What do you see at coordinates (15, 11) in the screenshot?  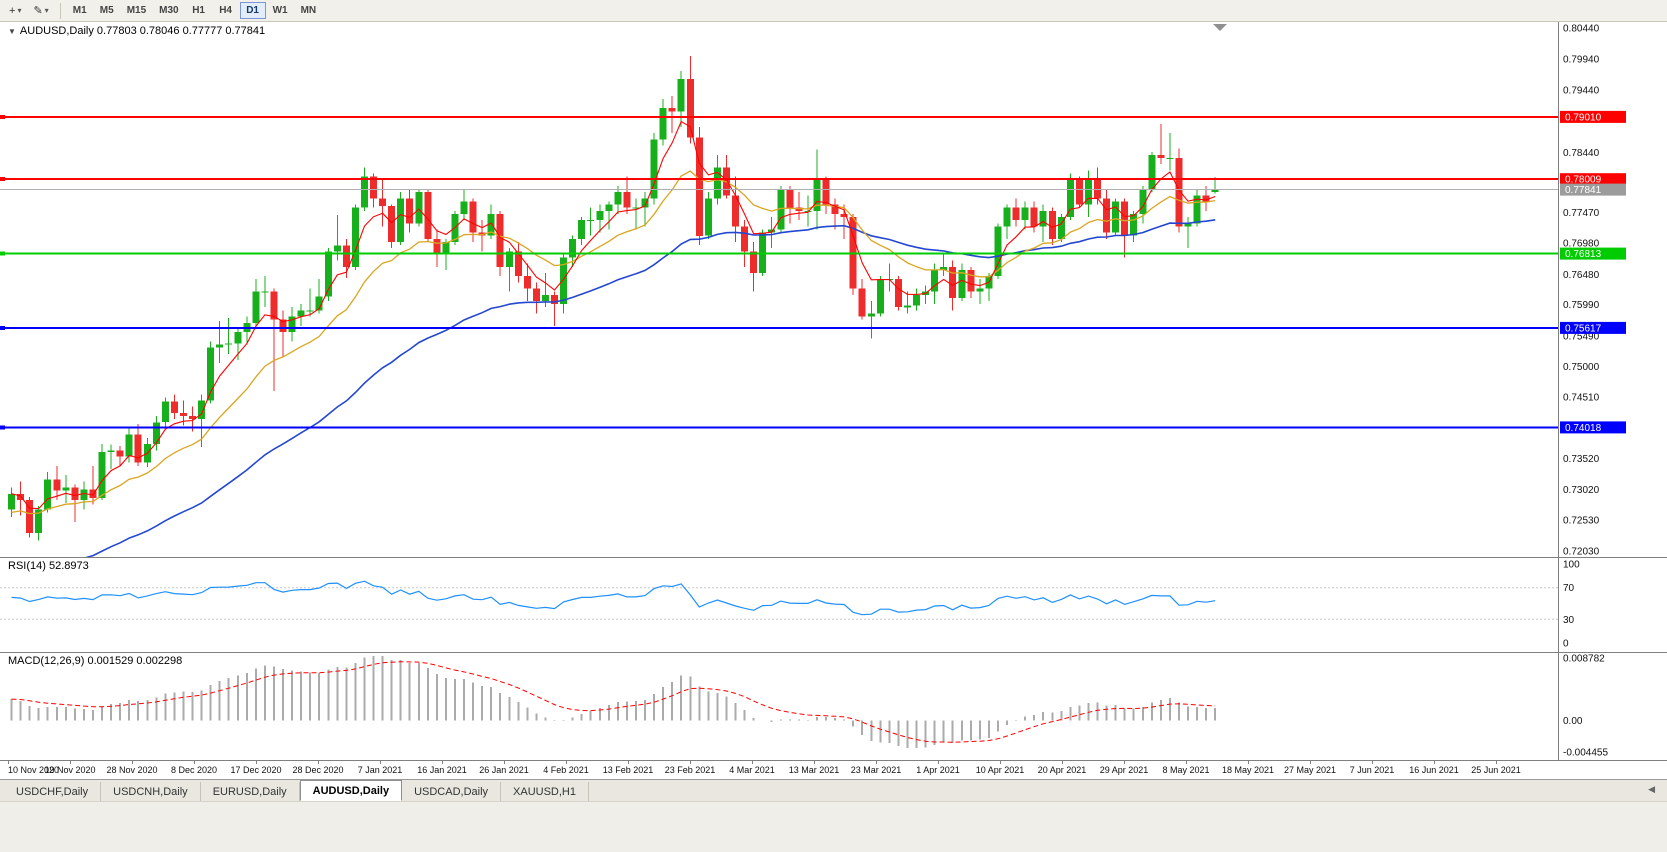 I see `crosshair-tool-button: + ▾` at bounding box center [15, 11].